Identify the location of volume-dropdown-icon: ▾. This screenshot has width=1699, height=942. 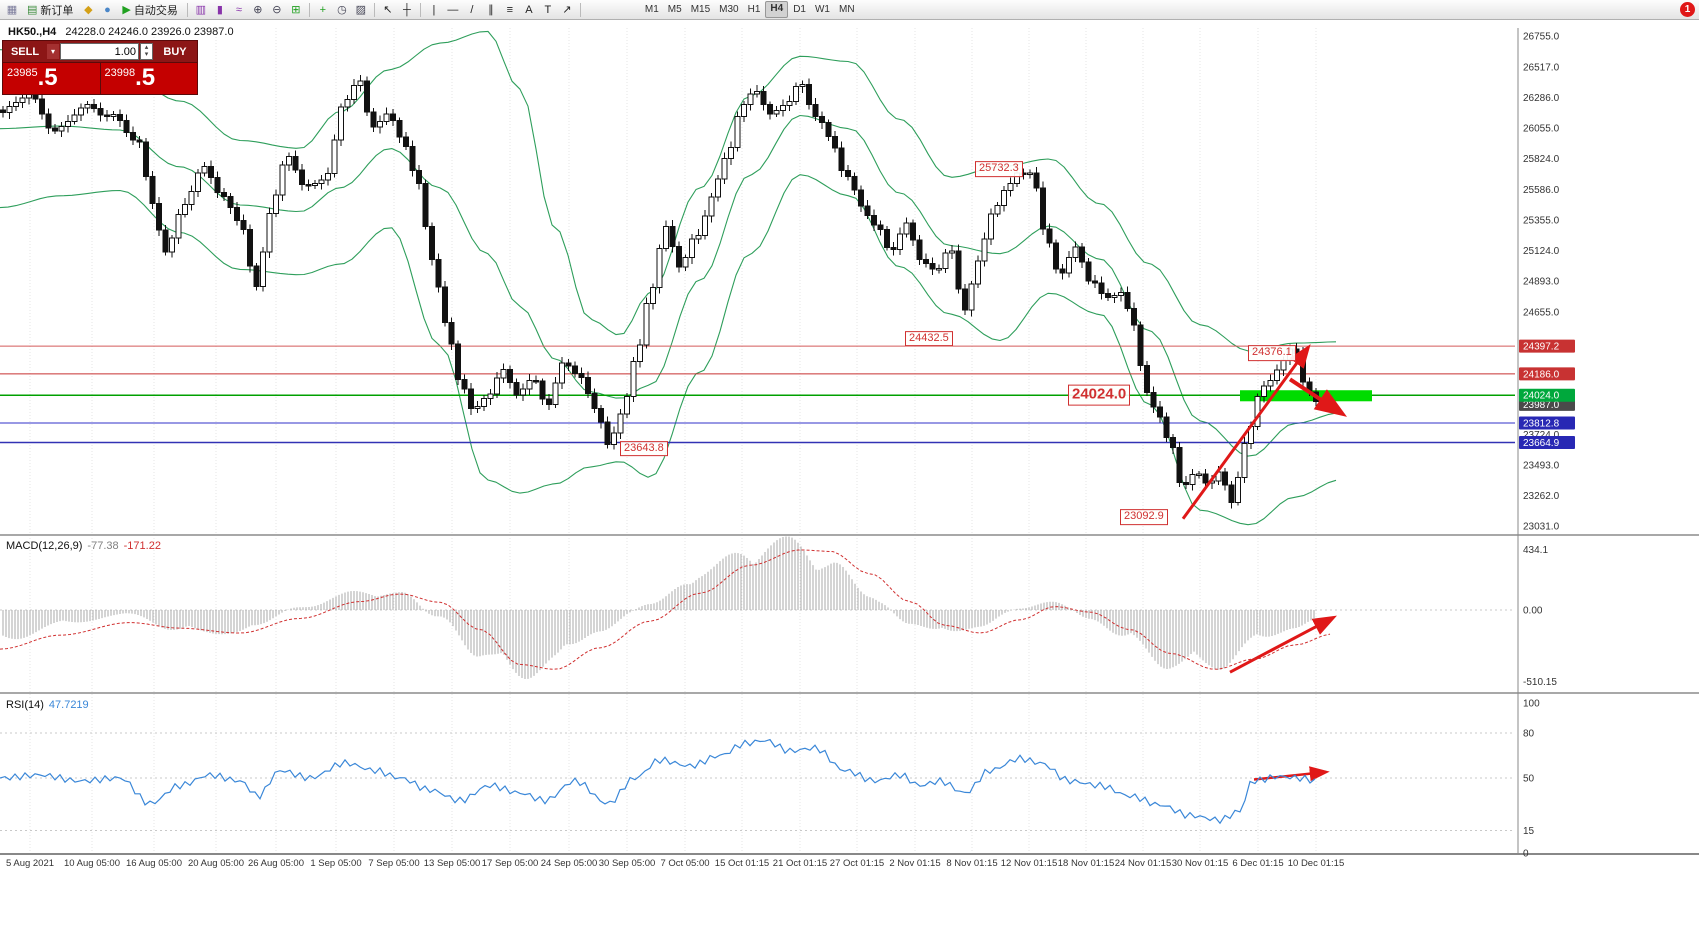
(53, 51).